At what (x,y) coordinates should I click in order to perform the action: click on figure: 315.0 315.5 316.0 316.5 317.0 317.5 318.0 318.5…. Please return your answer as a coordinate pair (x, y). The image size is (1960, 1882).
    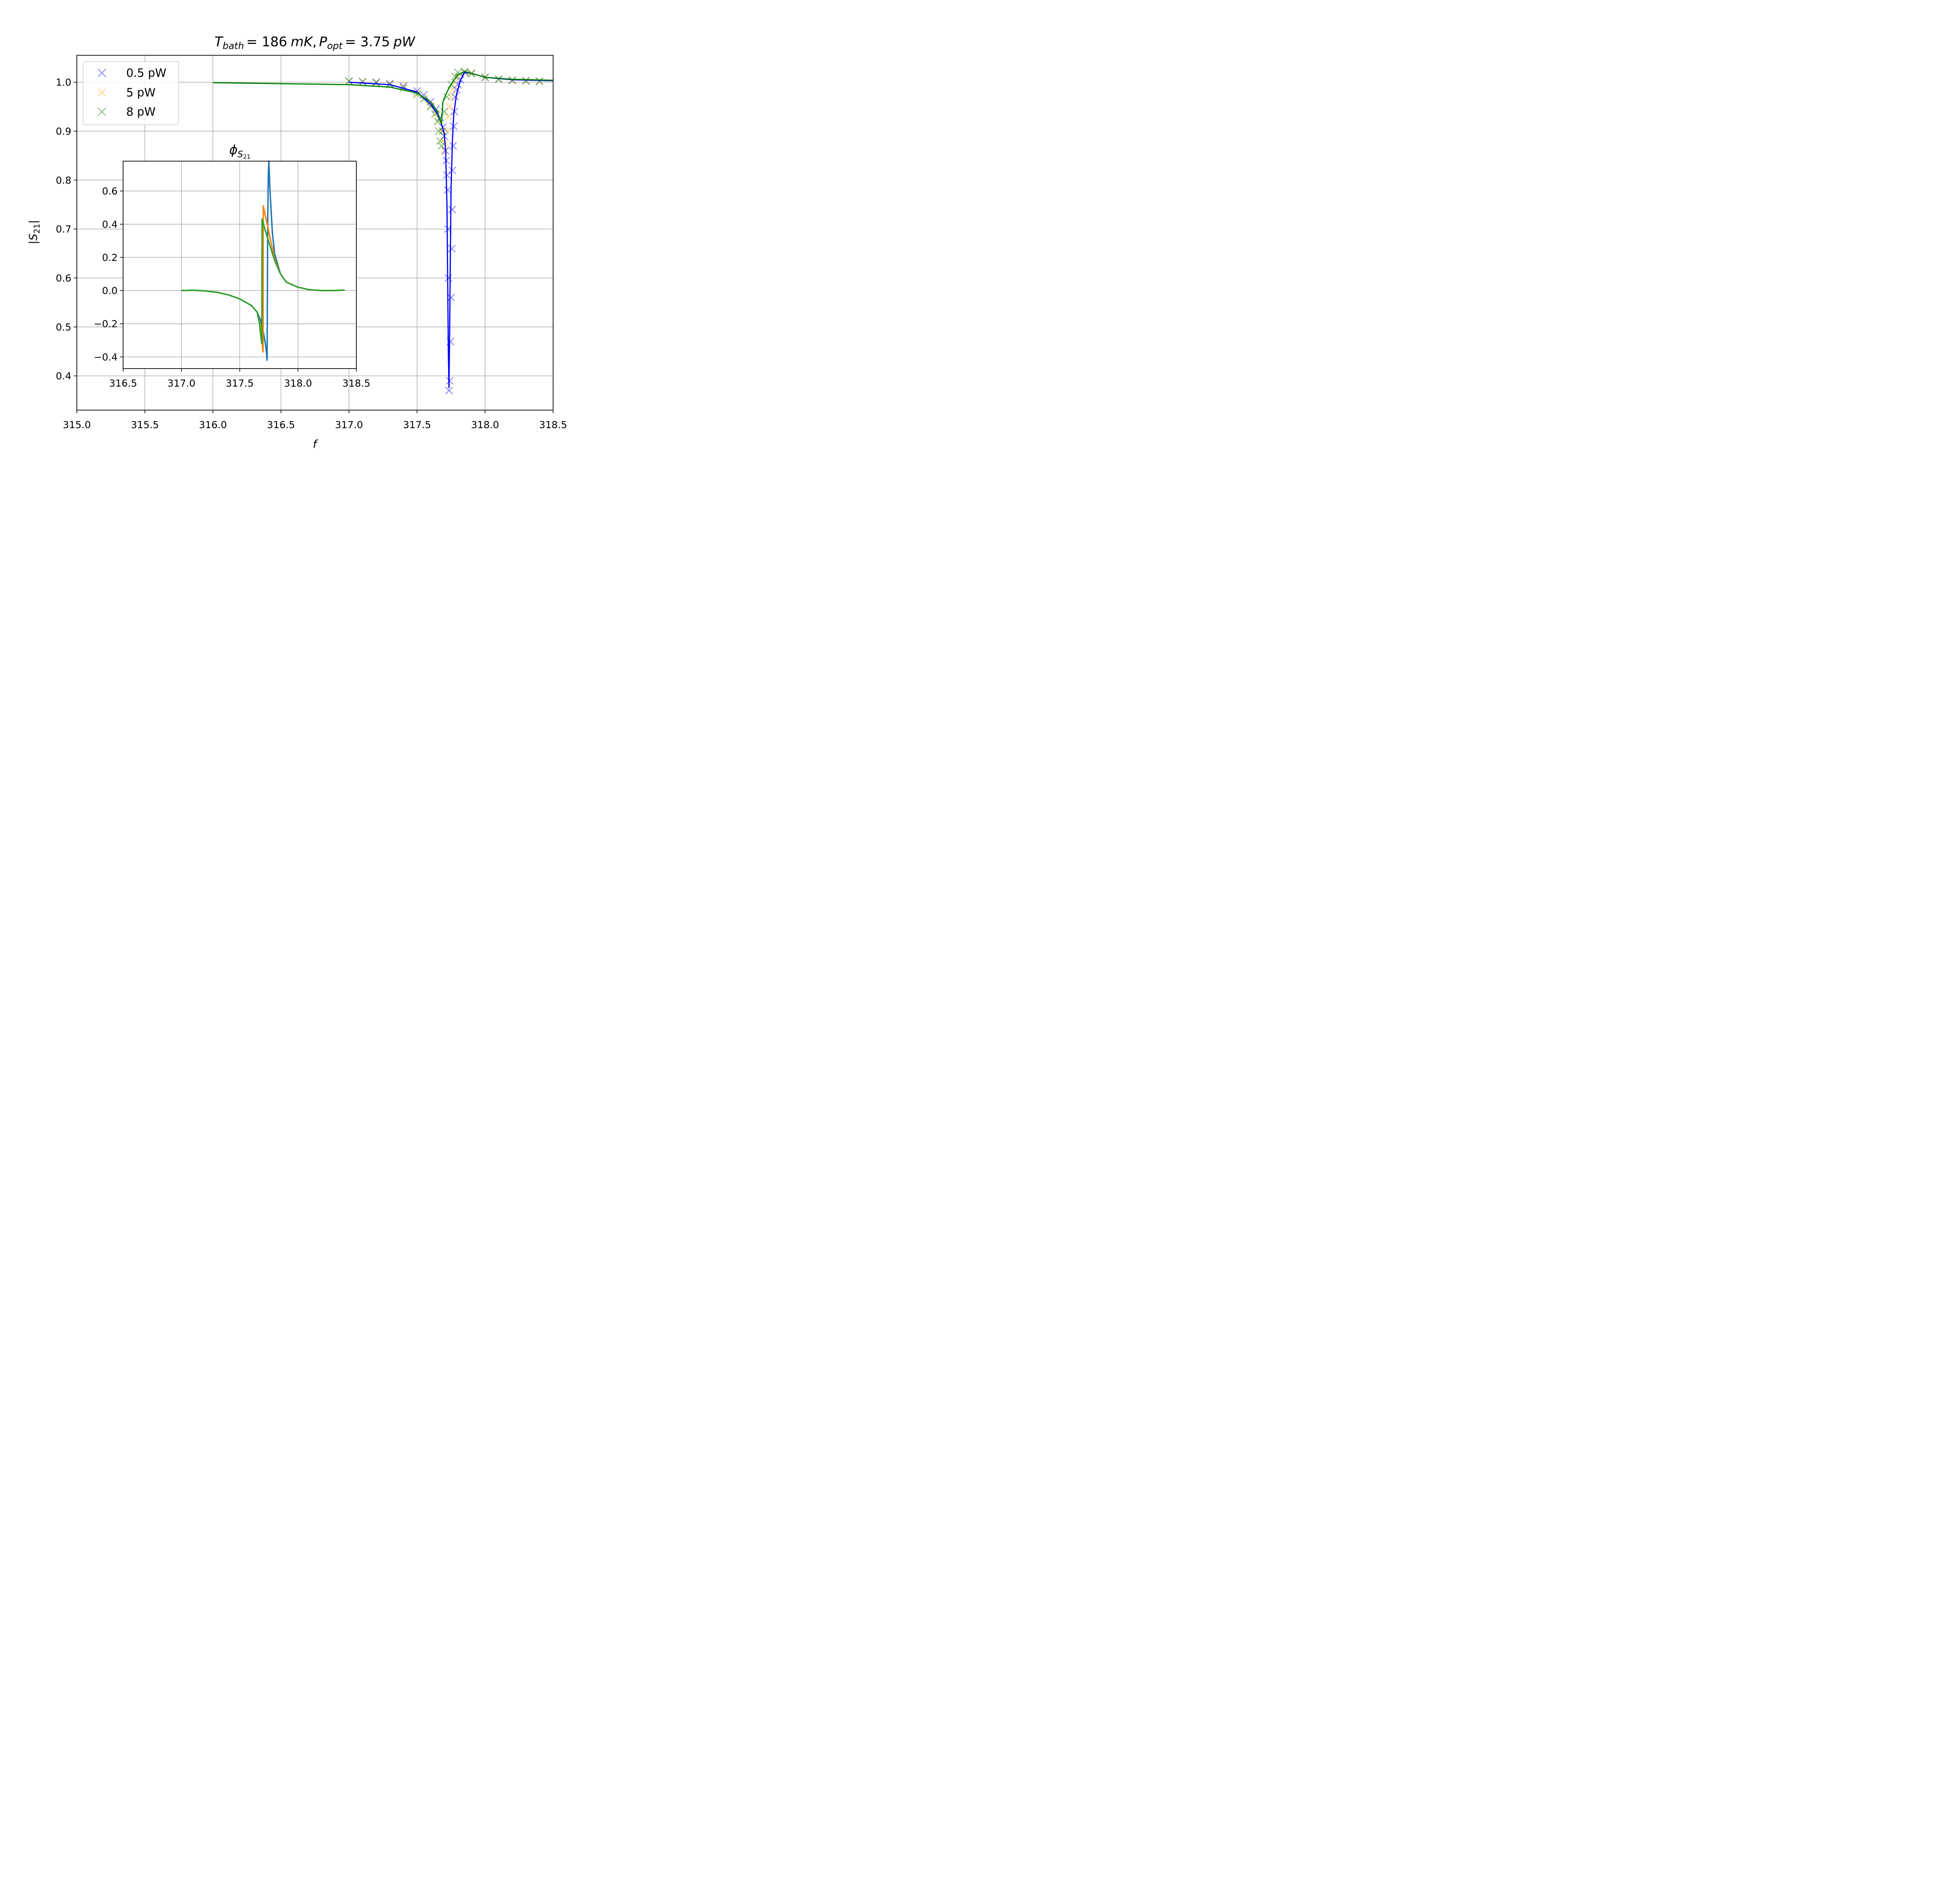
    Looking at the image, I should click on (303, 227).